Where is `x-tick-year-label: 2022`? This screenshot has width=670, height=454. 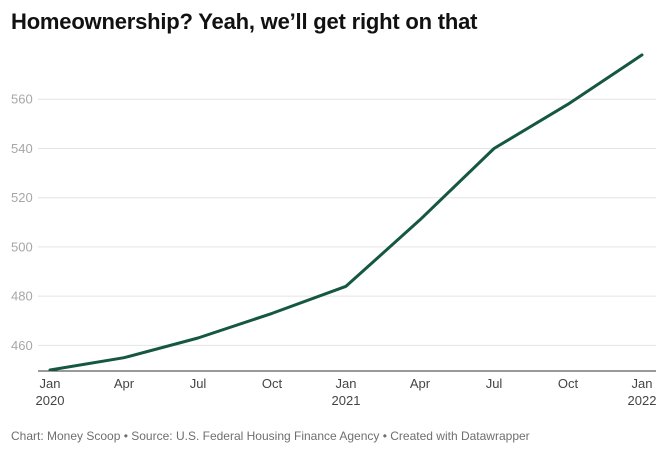 x-tick-year-label: 2022 is located at coordinates (642, 400).